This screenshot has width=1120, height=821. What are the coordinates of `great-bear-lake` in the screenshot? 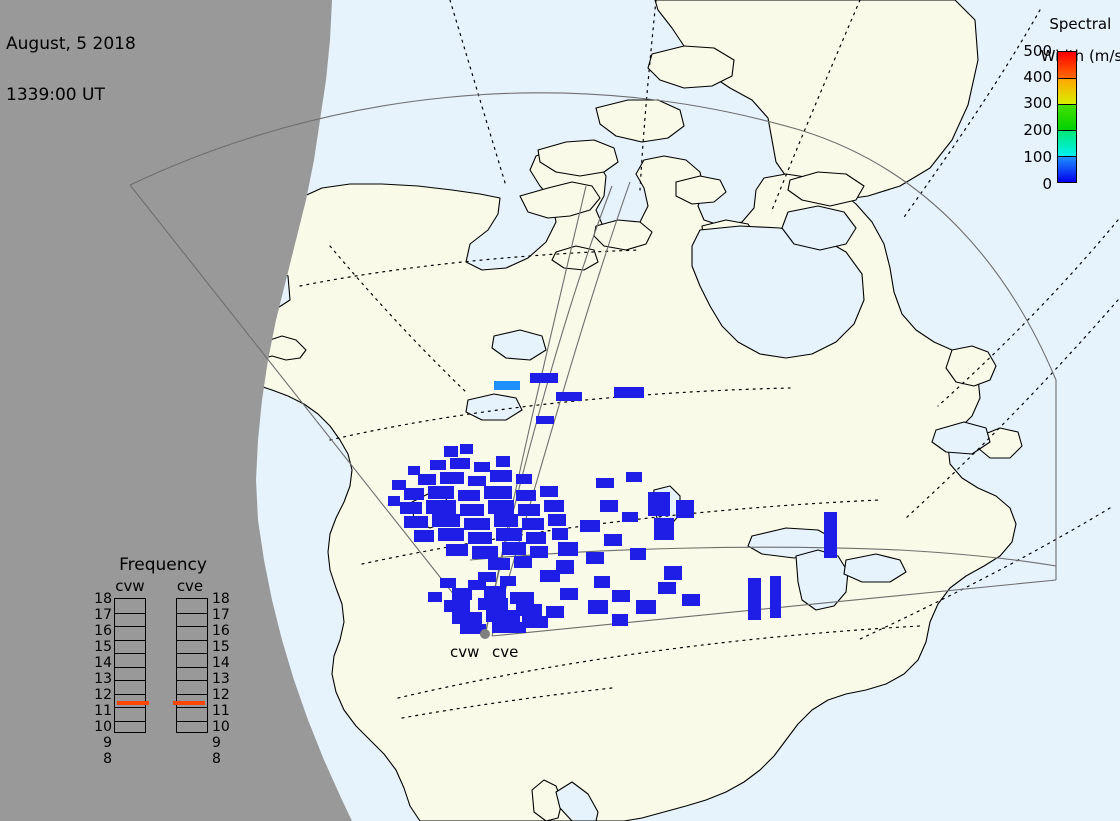 It's located at (519, 345).